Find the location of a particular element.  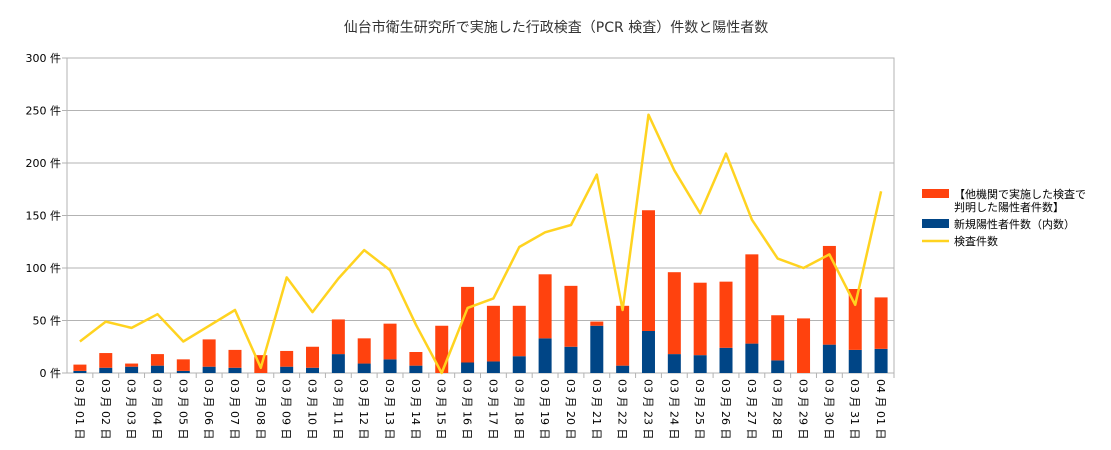

x-tick-label: 03 月 23 日 is located at coordinates (647, 409).